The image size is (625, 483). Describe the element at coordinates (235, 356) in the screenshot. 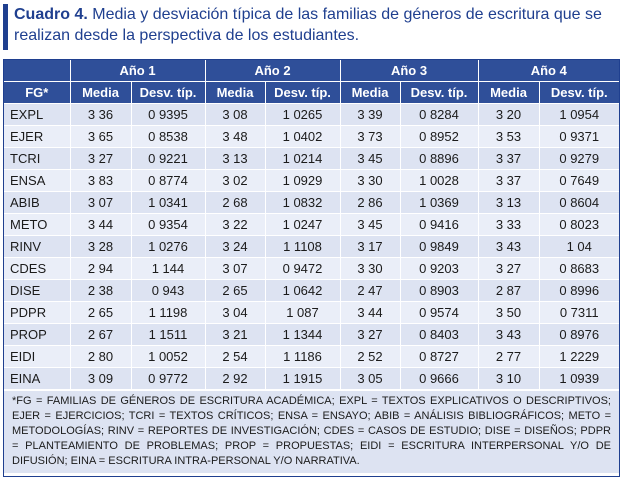

I see `media-cell: 2 54` at that location.